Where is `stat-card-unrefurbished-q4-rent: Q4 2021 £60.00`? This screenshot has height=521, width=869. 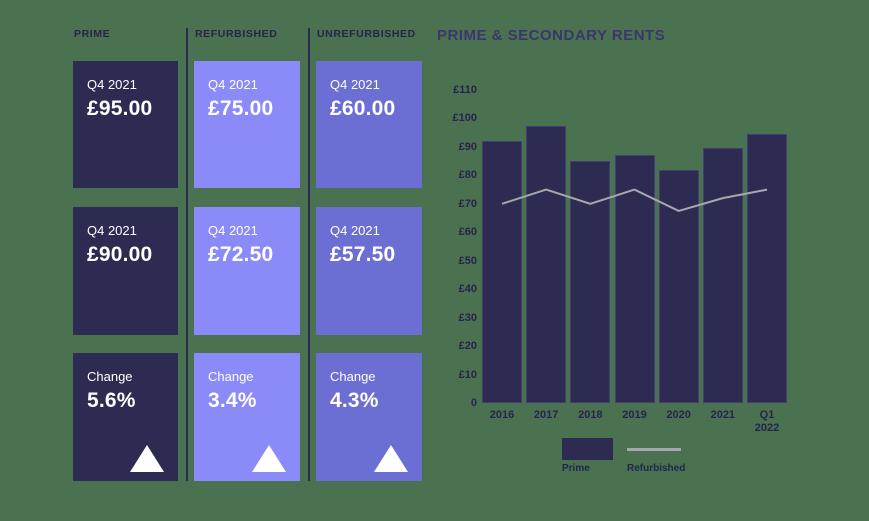 stat-card-unrefurbished-q4-rent: Q4 2021 £60.00 is located at coordinates (369, 124).